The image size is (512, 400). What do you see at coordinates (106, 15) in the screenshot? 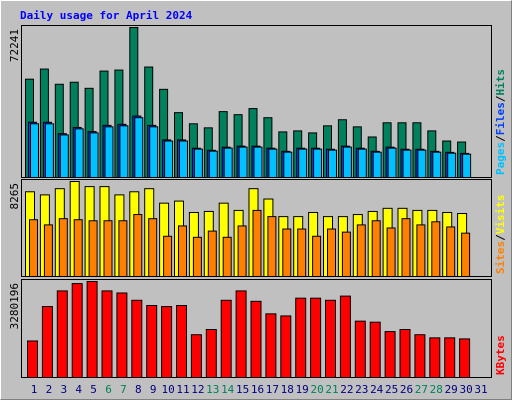
I see `chart-title: Daily usage for April 2024` at bounding box center [106, 15].